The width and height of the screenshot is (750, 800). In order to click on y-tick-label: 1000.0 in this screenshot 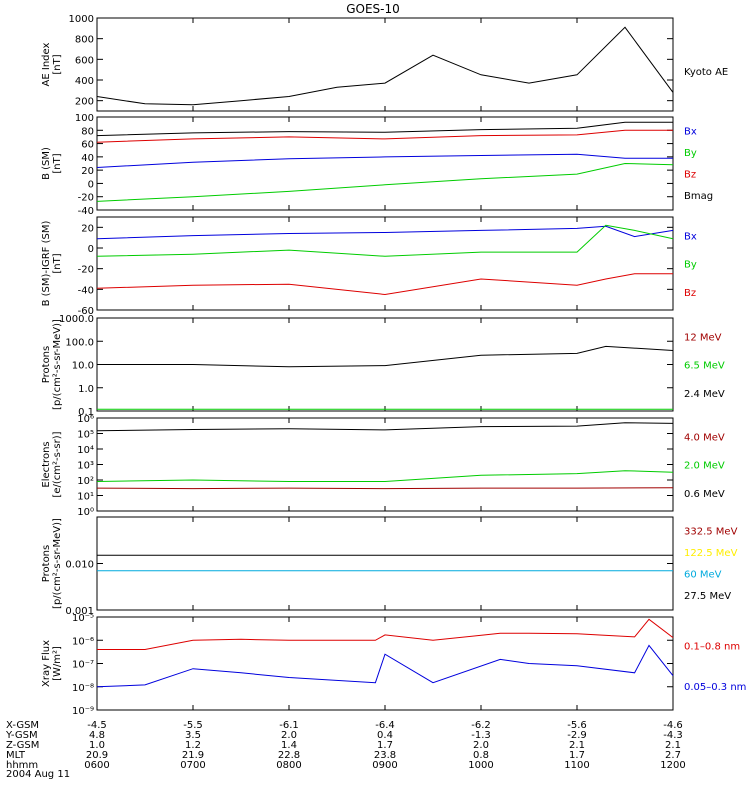, I will do `click(76, 319)`.